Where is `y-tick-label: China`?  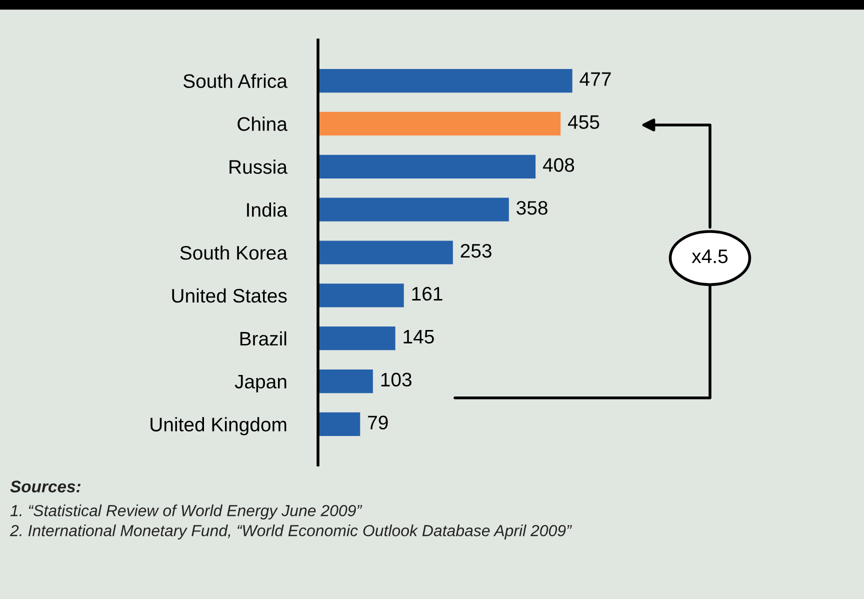 y-tick-label: China is located at coordinates (263, 123).